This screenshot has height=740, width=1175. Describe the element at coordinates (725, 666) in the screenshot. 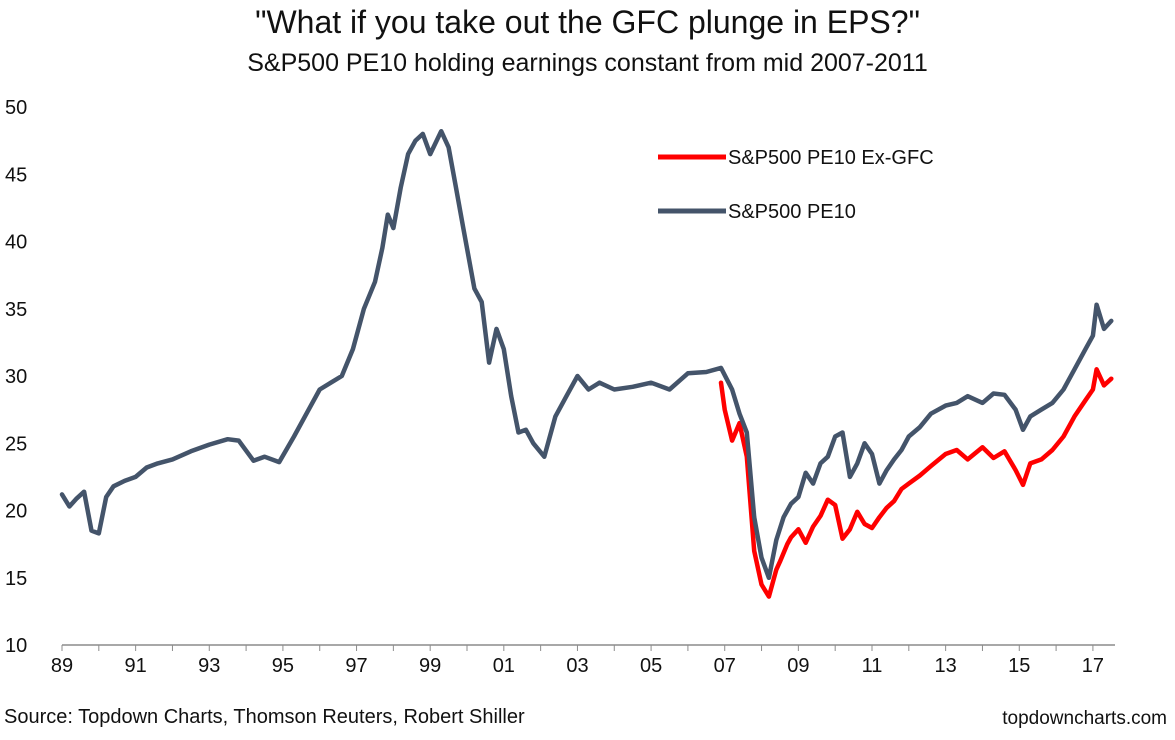

I see `x-tick-label: 07` at that location.